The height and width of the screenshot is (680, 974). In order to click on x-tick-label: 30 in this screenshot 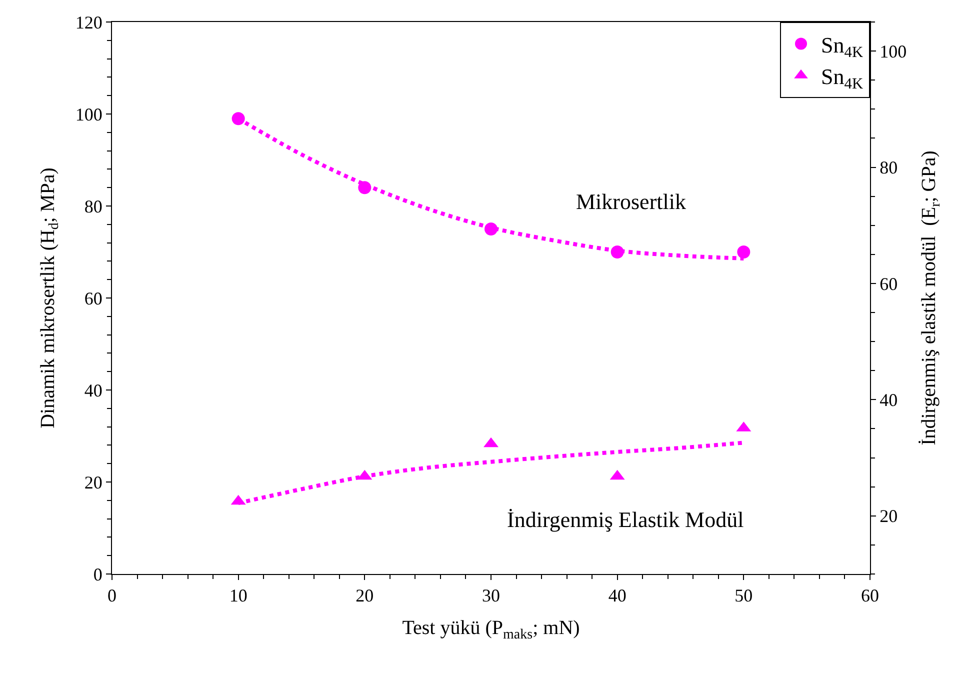, I will do `click(491, 596)`.